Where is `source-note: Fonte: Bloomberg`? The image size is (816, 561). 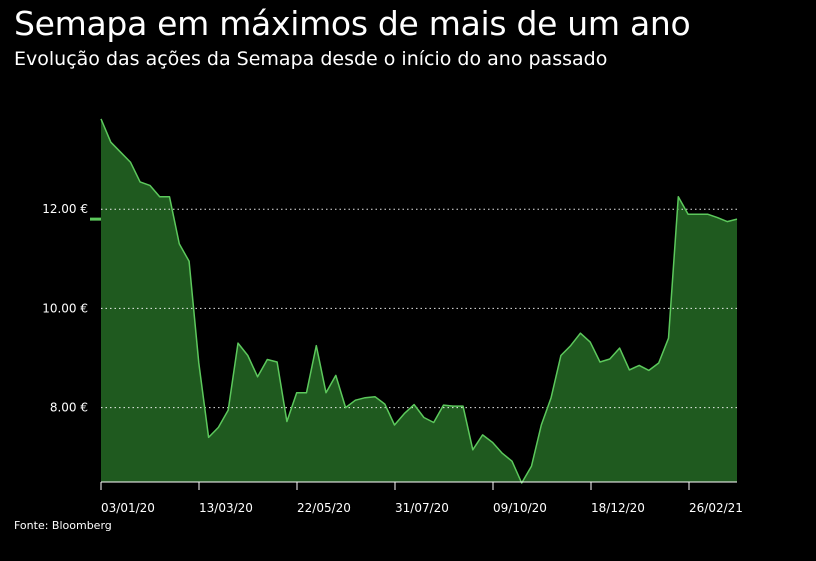
source-note: Fonte: Bloomberg is located at coordinates (63, 525).